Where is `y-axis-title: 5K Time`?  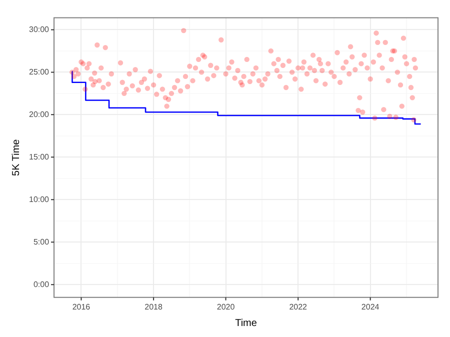 y-axis-title: 5K Time is located at coordinates (16, 157).